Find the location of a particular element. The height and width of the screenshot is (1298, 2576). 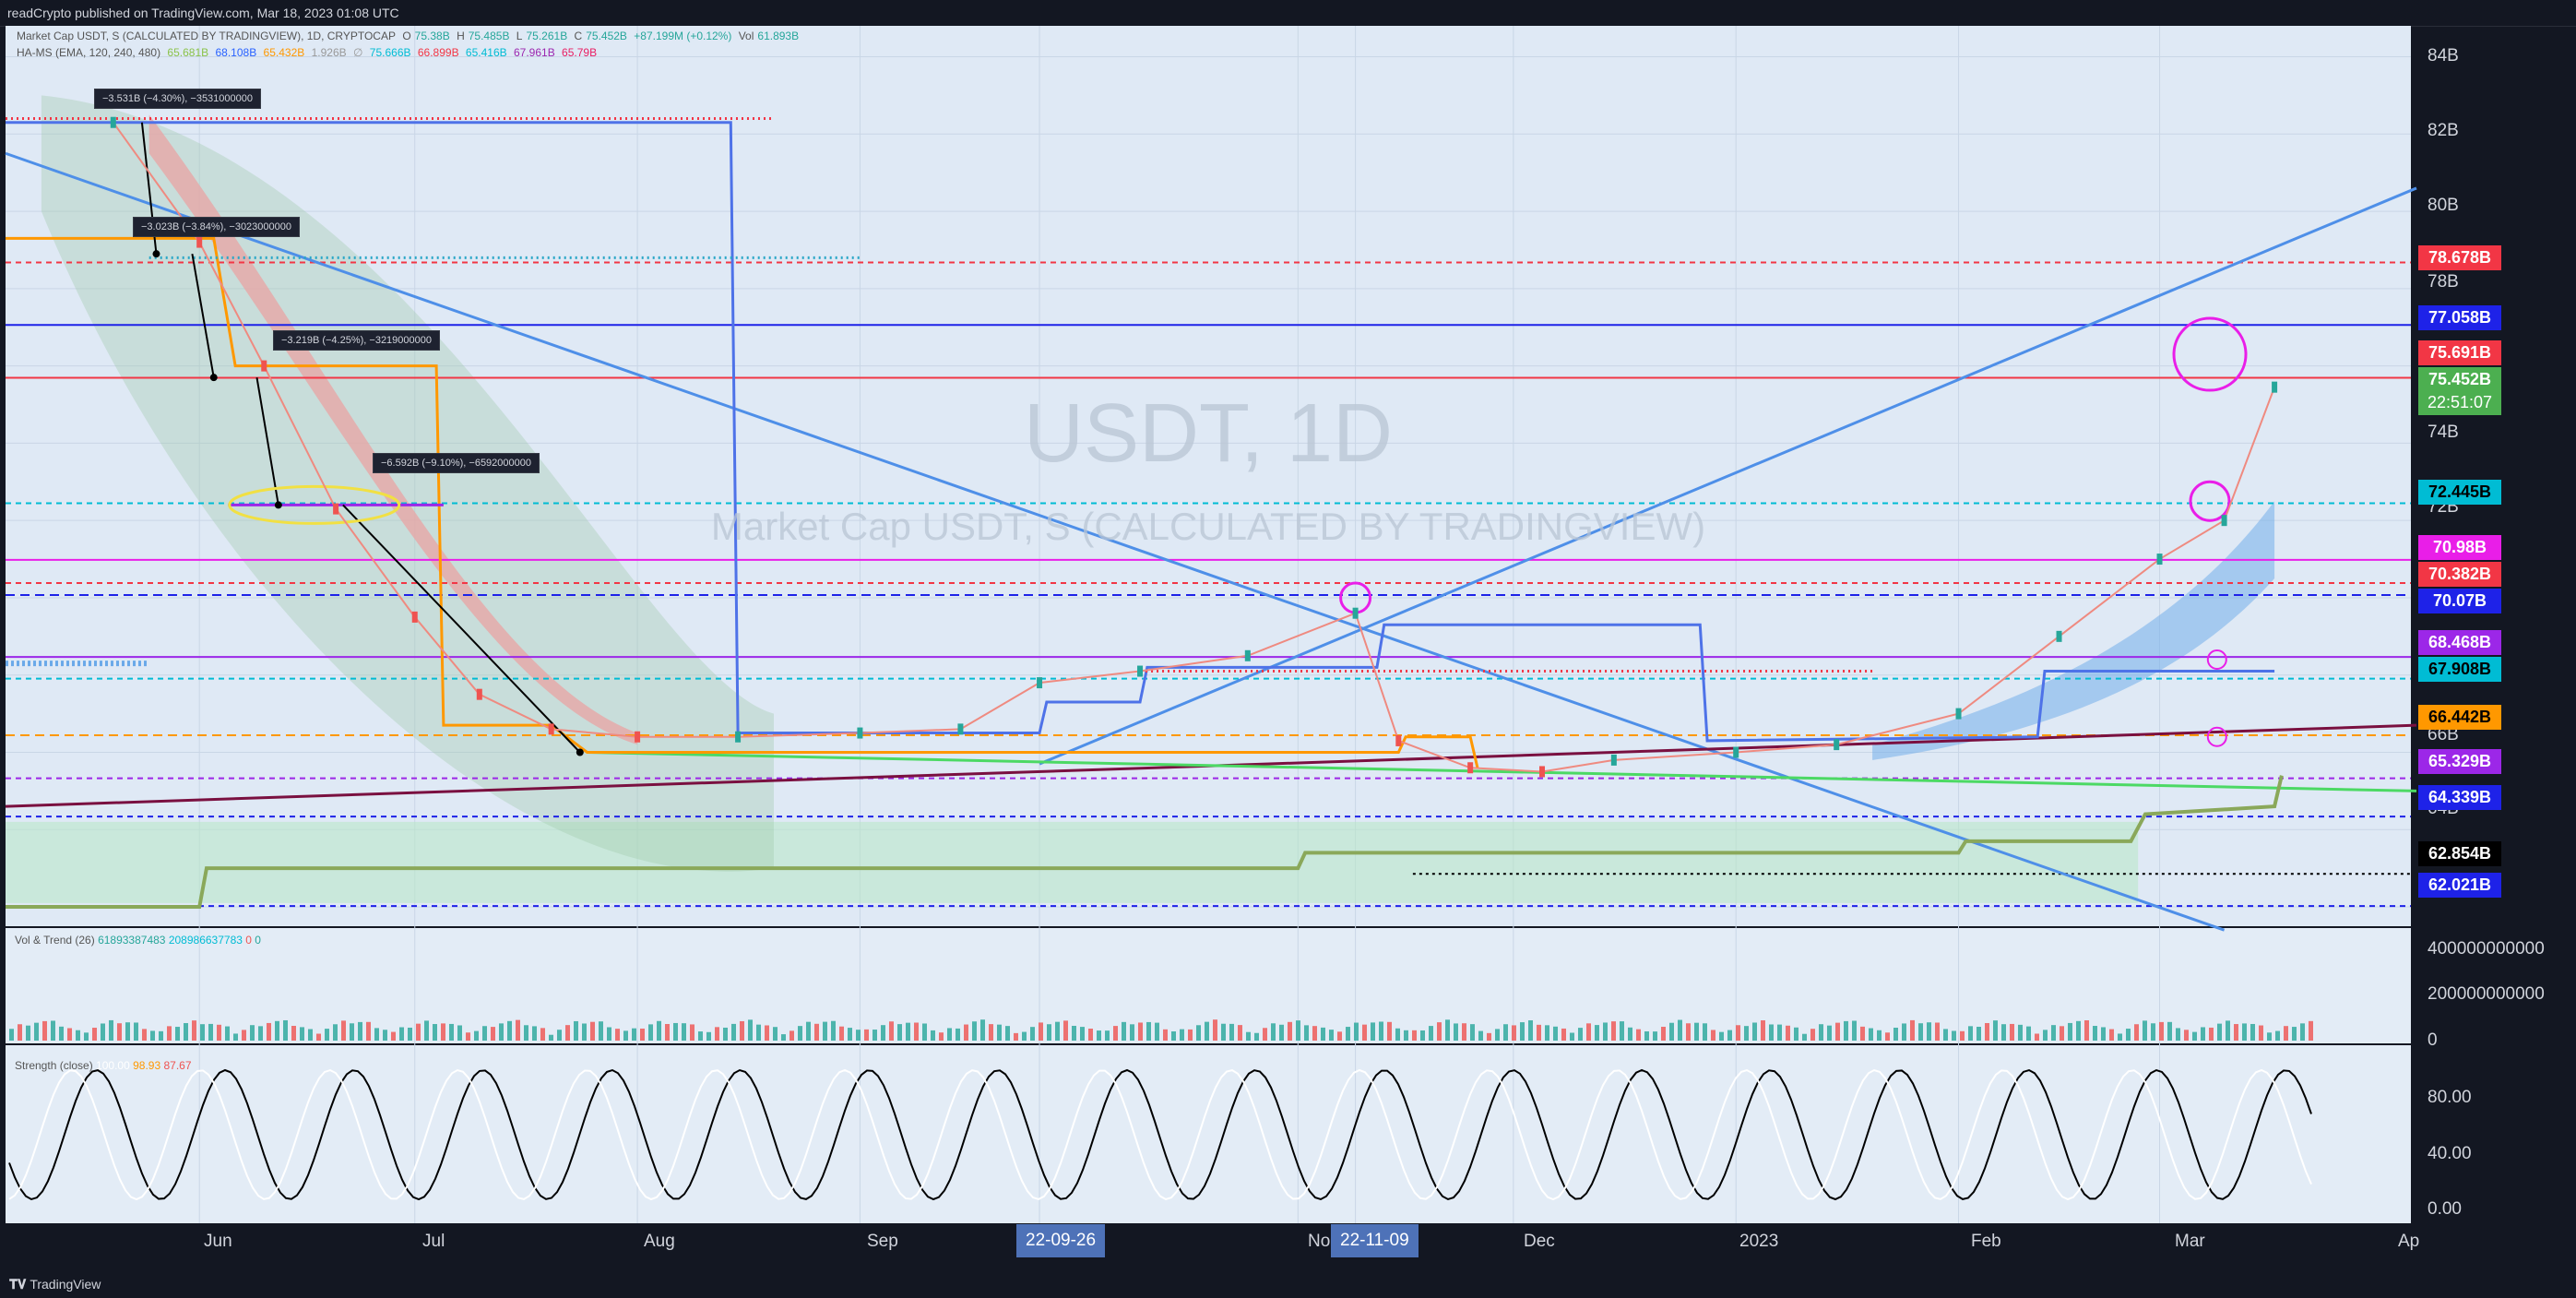

legend-vol-label: Vol is located at coordinates (746, 36).